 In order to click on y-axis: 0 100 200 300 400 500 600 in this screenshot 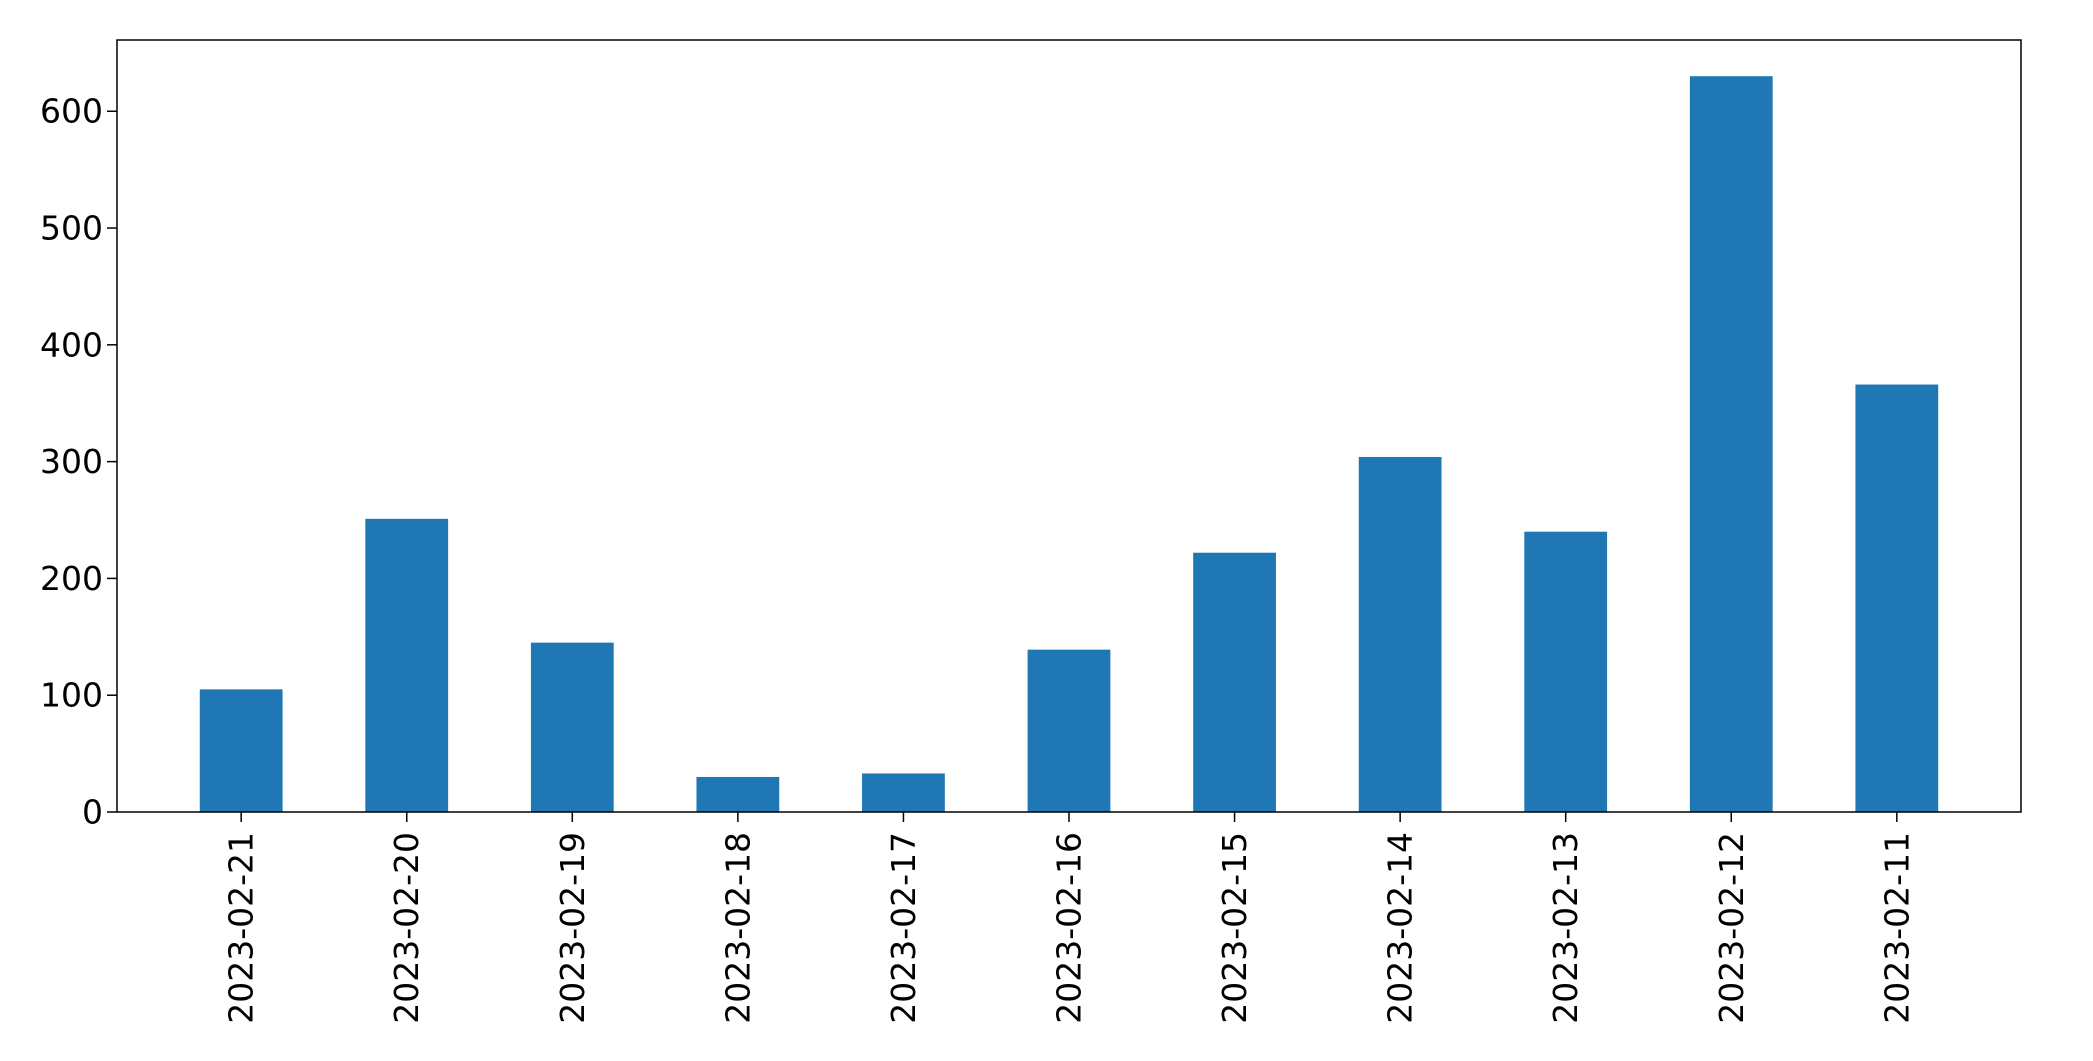, I will do `click(78, 462)`.